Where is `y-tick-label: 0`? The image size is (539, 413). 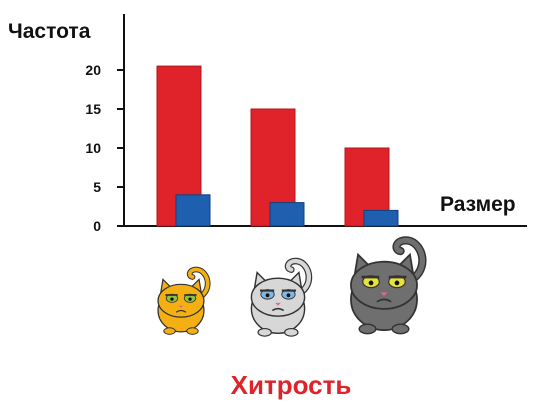 y-tick-label: 0 is located at coordinates (97, 226).